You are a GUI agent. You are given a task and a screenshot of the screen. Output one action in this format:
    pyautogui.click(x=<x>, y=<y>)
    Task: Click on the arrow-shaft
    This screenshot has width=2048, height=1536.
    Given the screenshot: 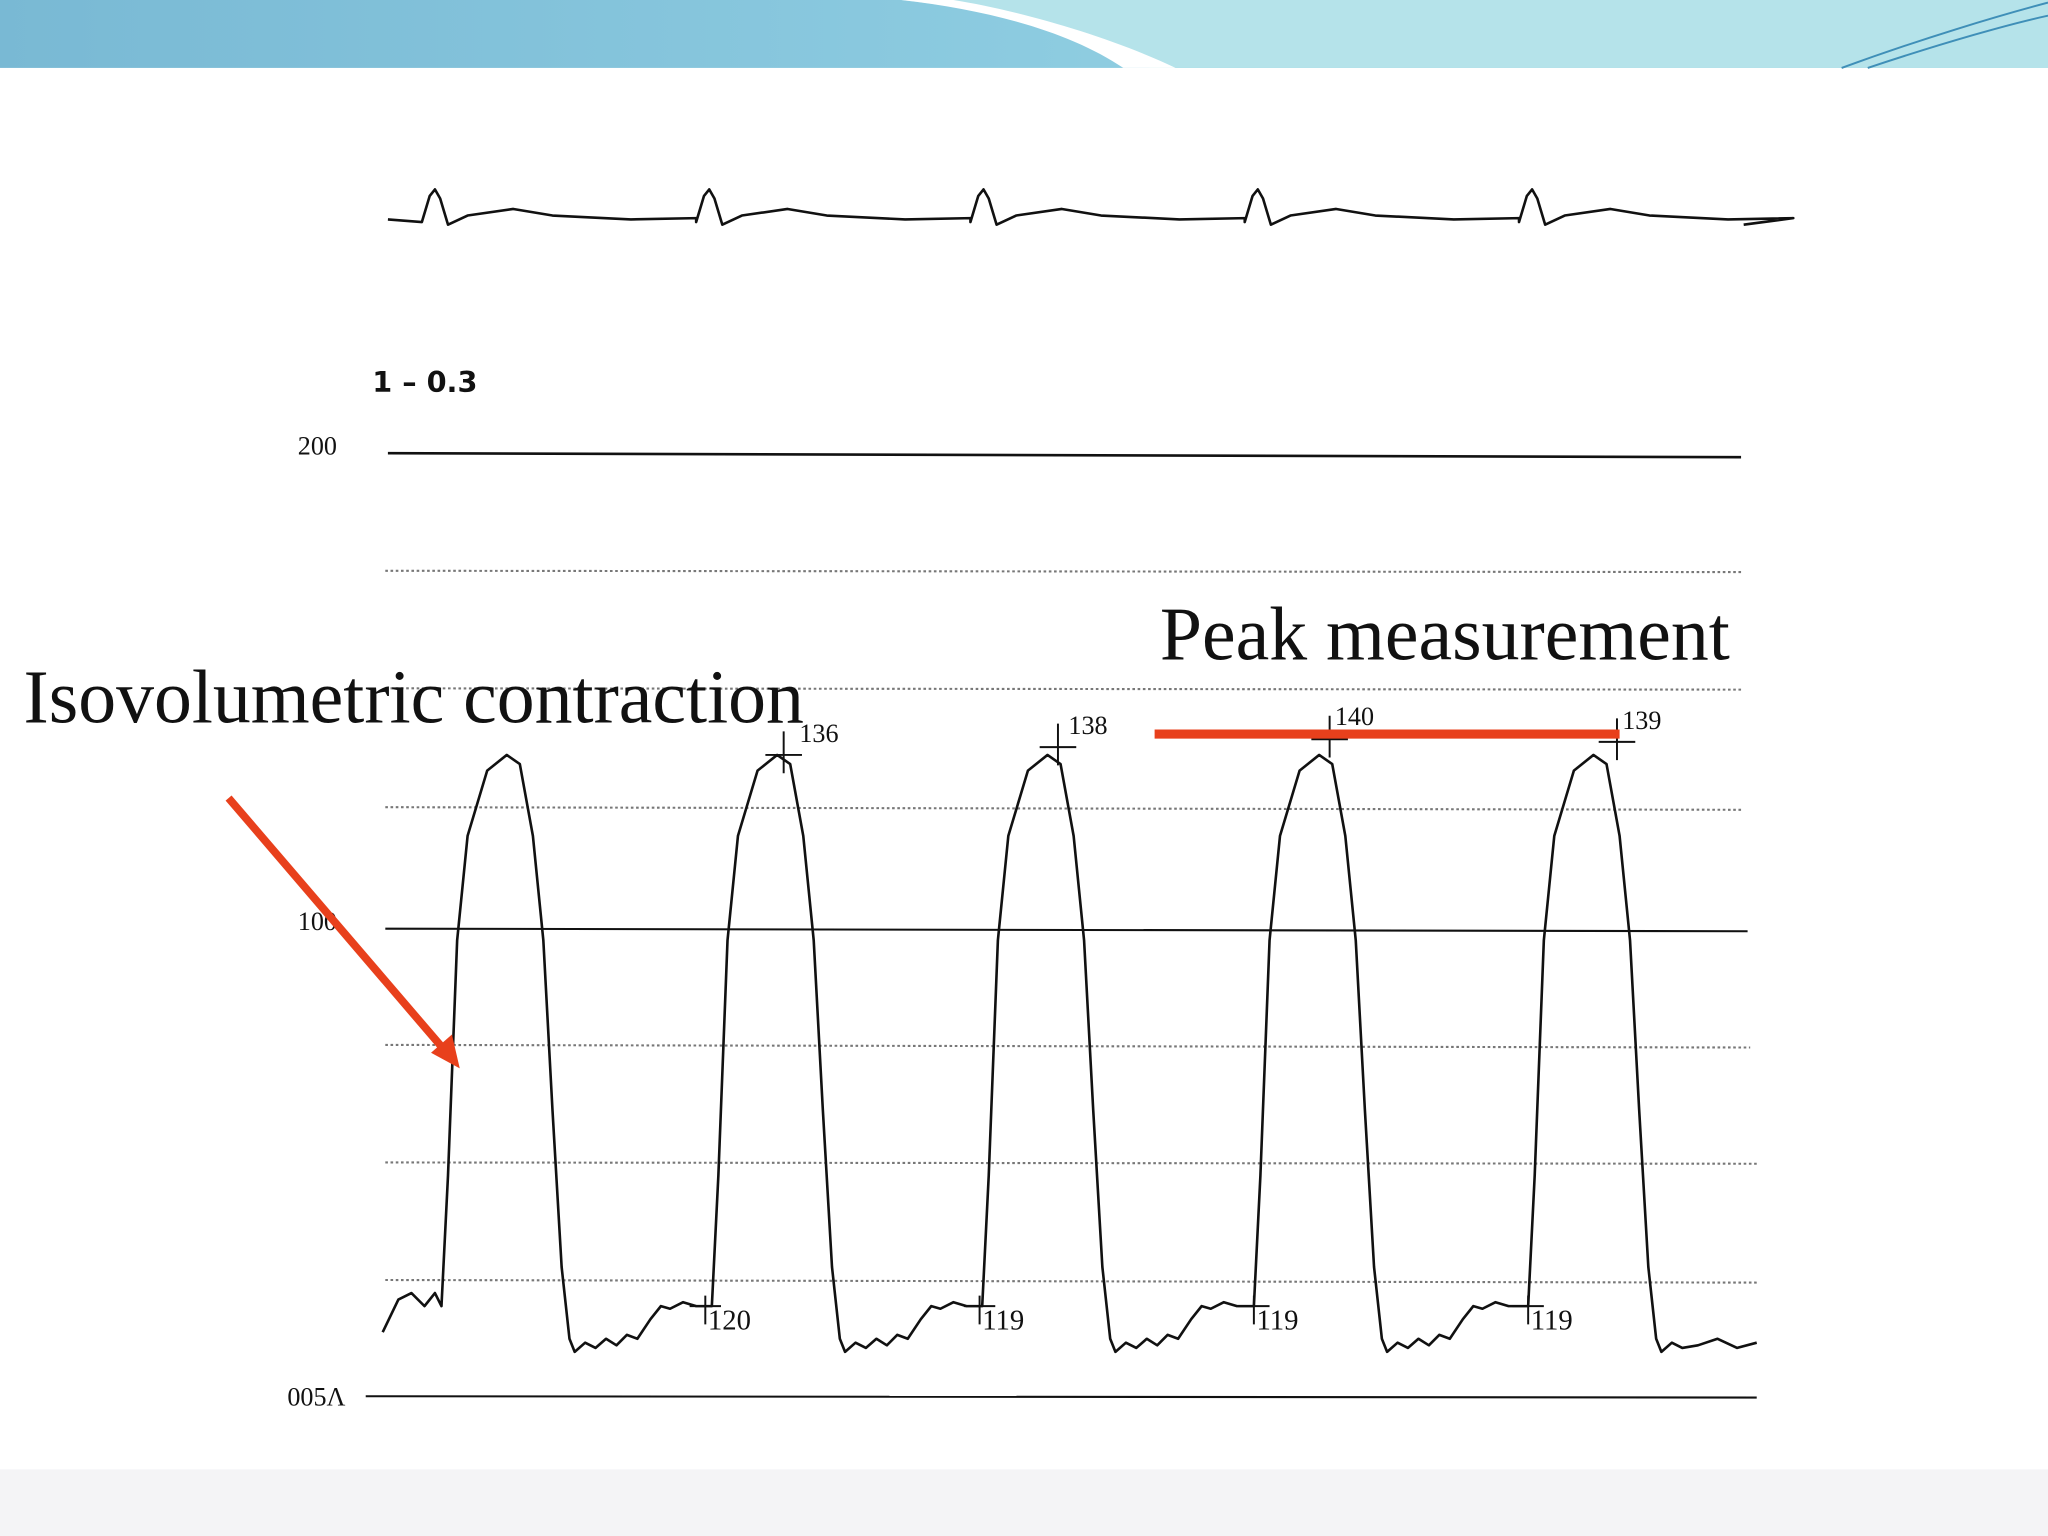 What is the action you would take?
    pyautogui.click(x=337, y=925)
    